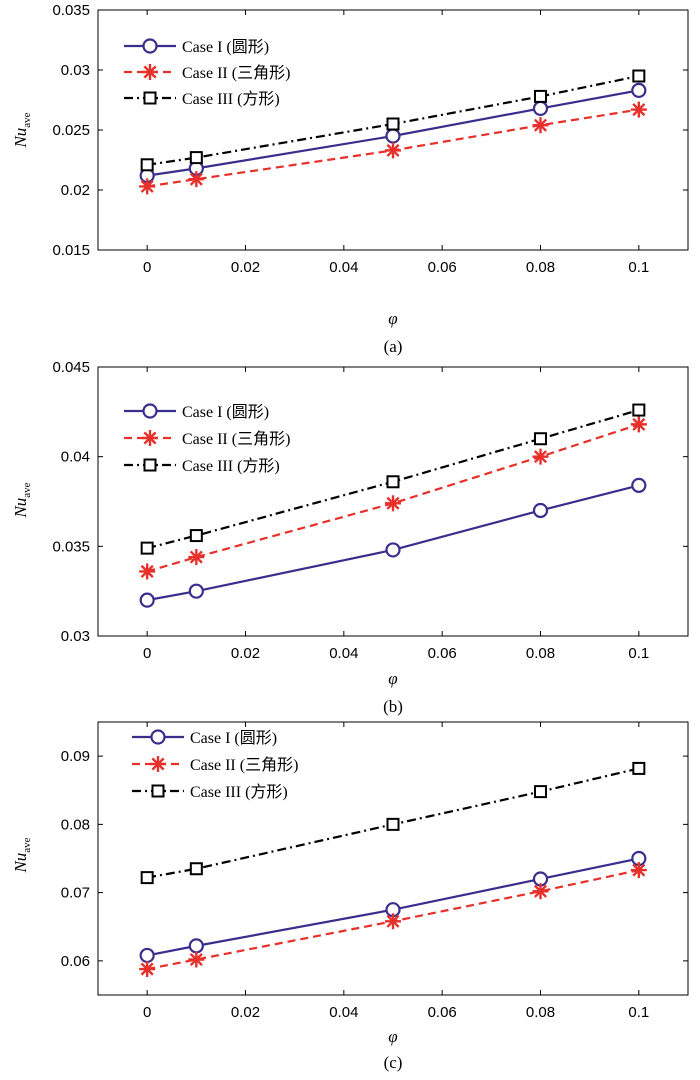 The image size is (700, 1080). I want to click on y-tick-label: 0.09, so click(75, 756).